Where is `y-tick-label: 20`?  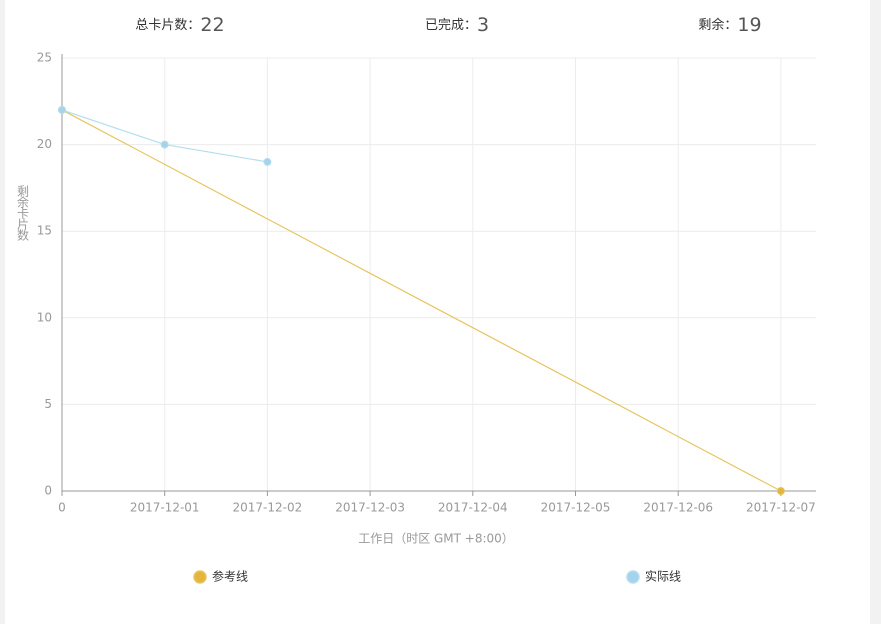 y-tick-label: 20 is located at coordinates (44, 144).